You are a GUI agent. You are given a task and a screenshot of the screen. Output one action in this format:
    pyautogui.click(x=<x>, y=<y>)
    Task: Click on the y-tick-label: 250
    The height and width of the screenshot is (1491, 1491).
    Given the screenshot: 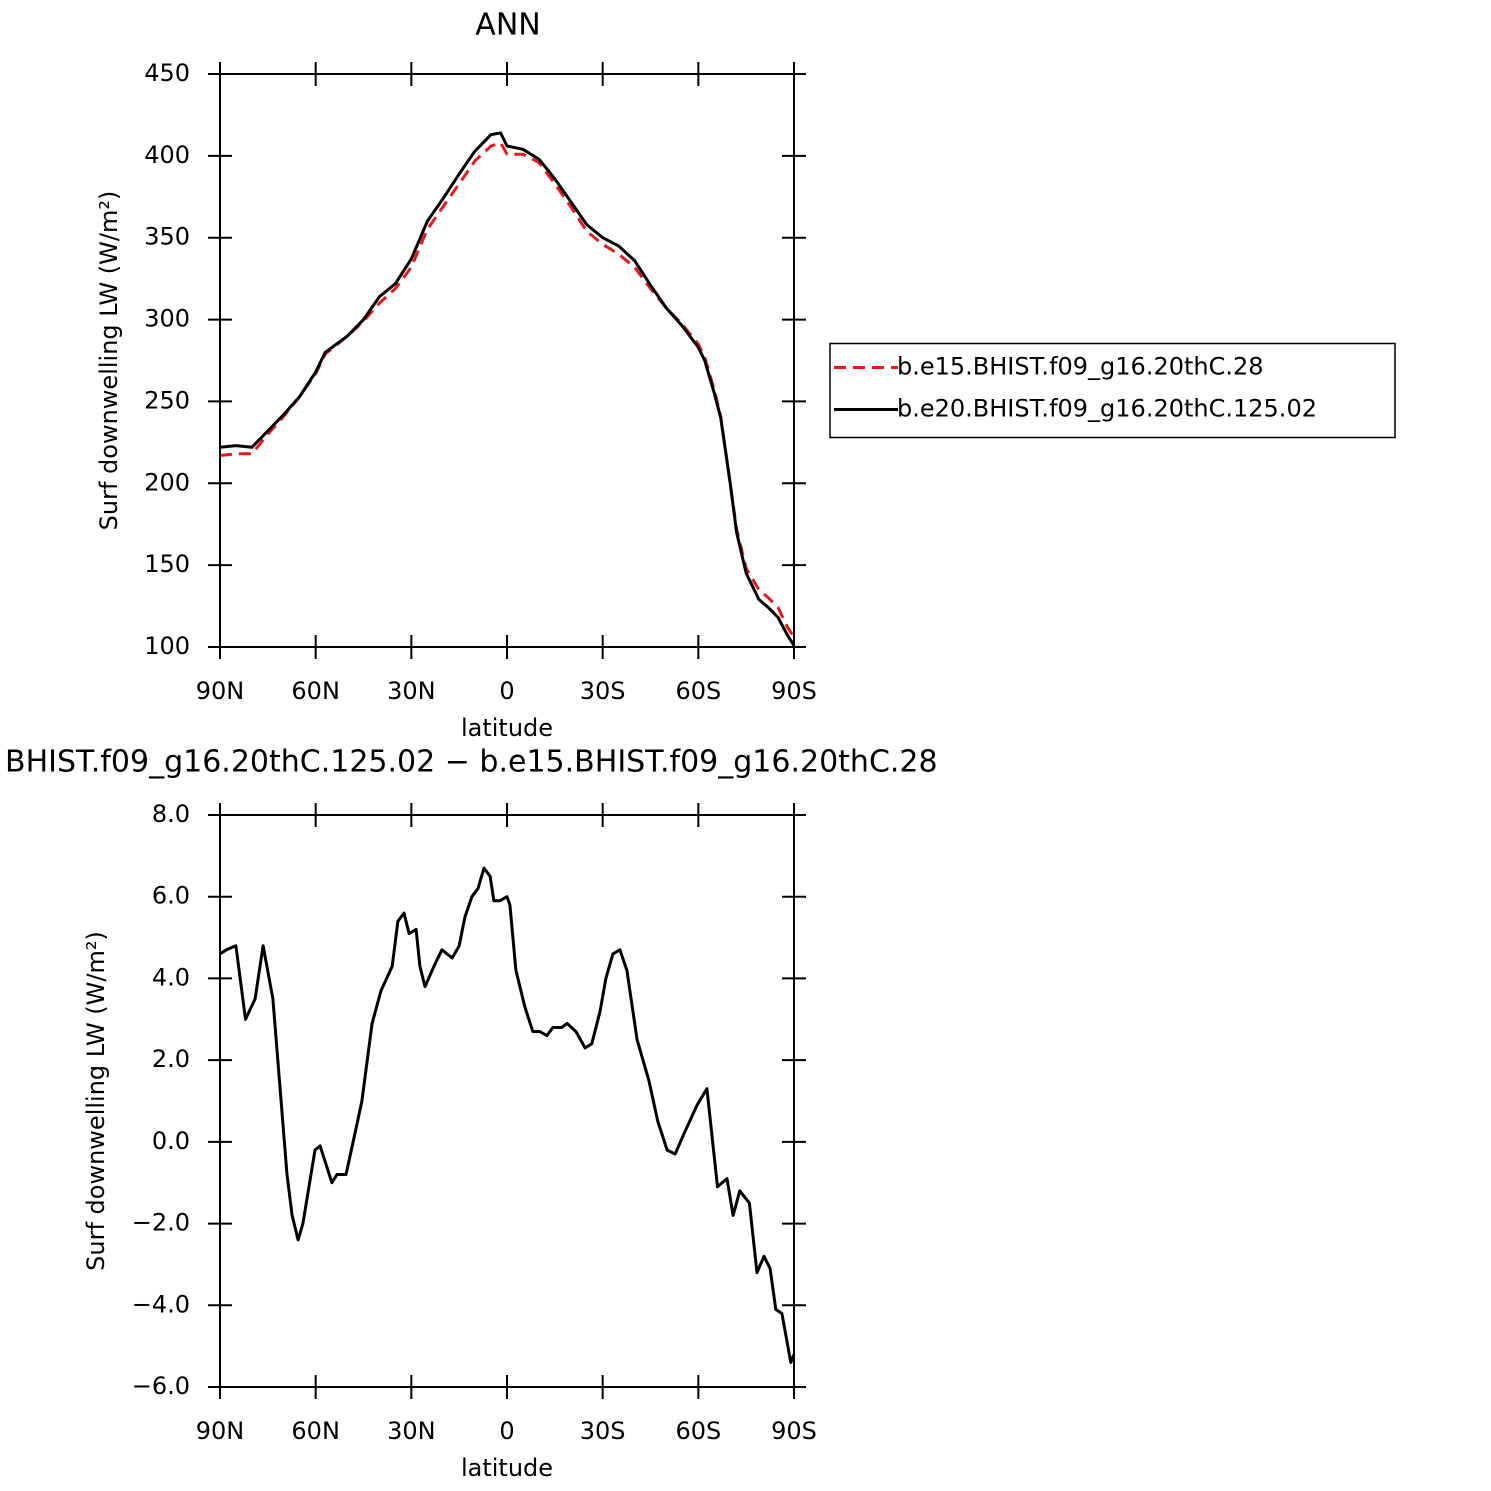 What is the action you would take?
    pyautogui.click(x=167, y=400)
    